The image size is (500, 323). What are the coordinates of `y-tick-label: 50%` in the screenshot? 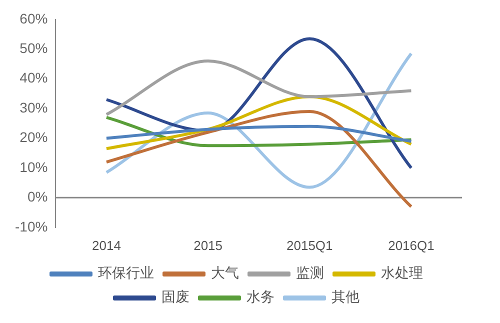 It's located at (34, 48).